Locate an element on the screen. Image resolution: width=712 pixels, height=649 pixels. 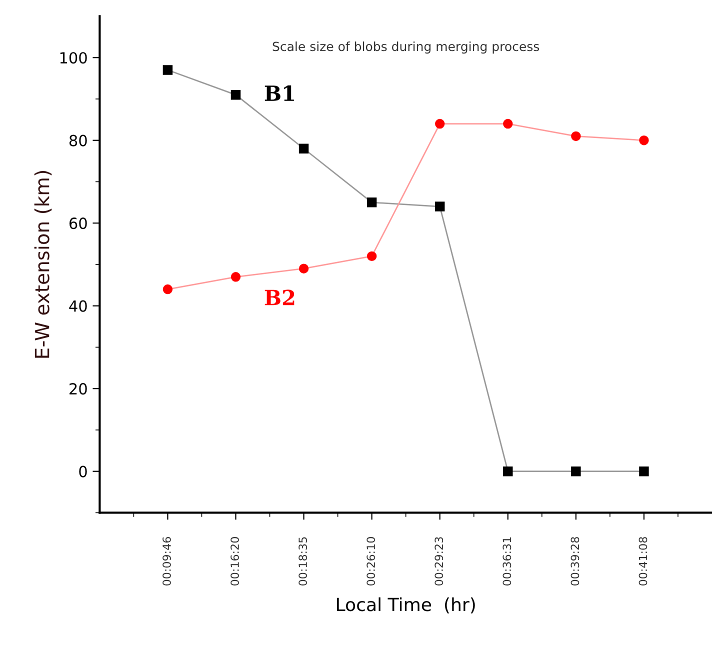
series-label: B2 is located at coordinates (279, 298).